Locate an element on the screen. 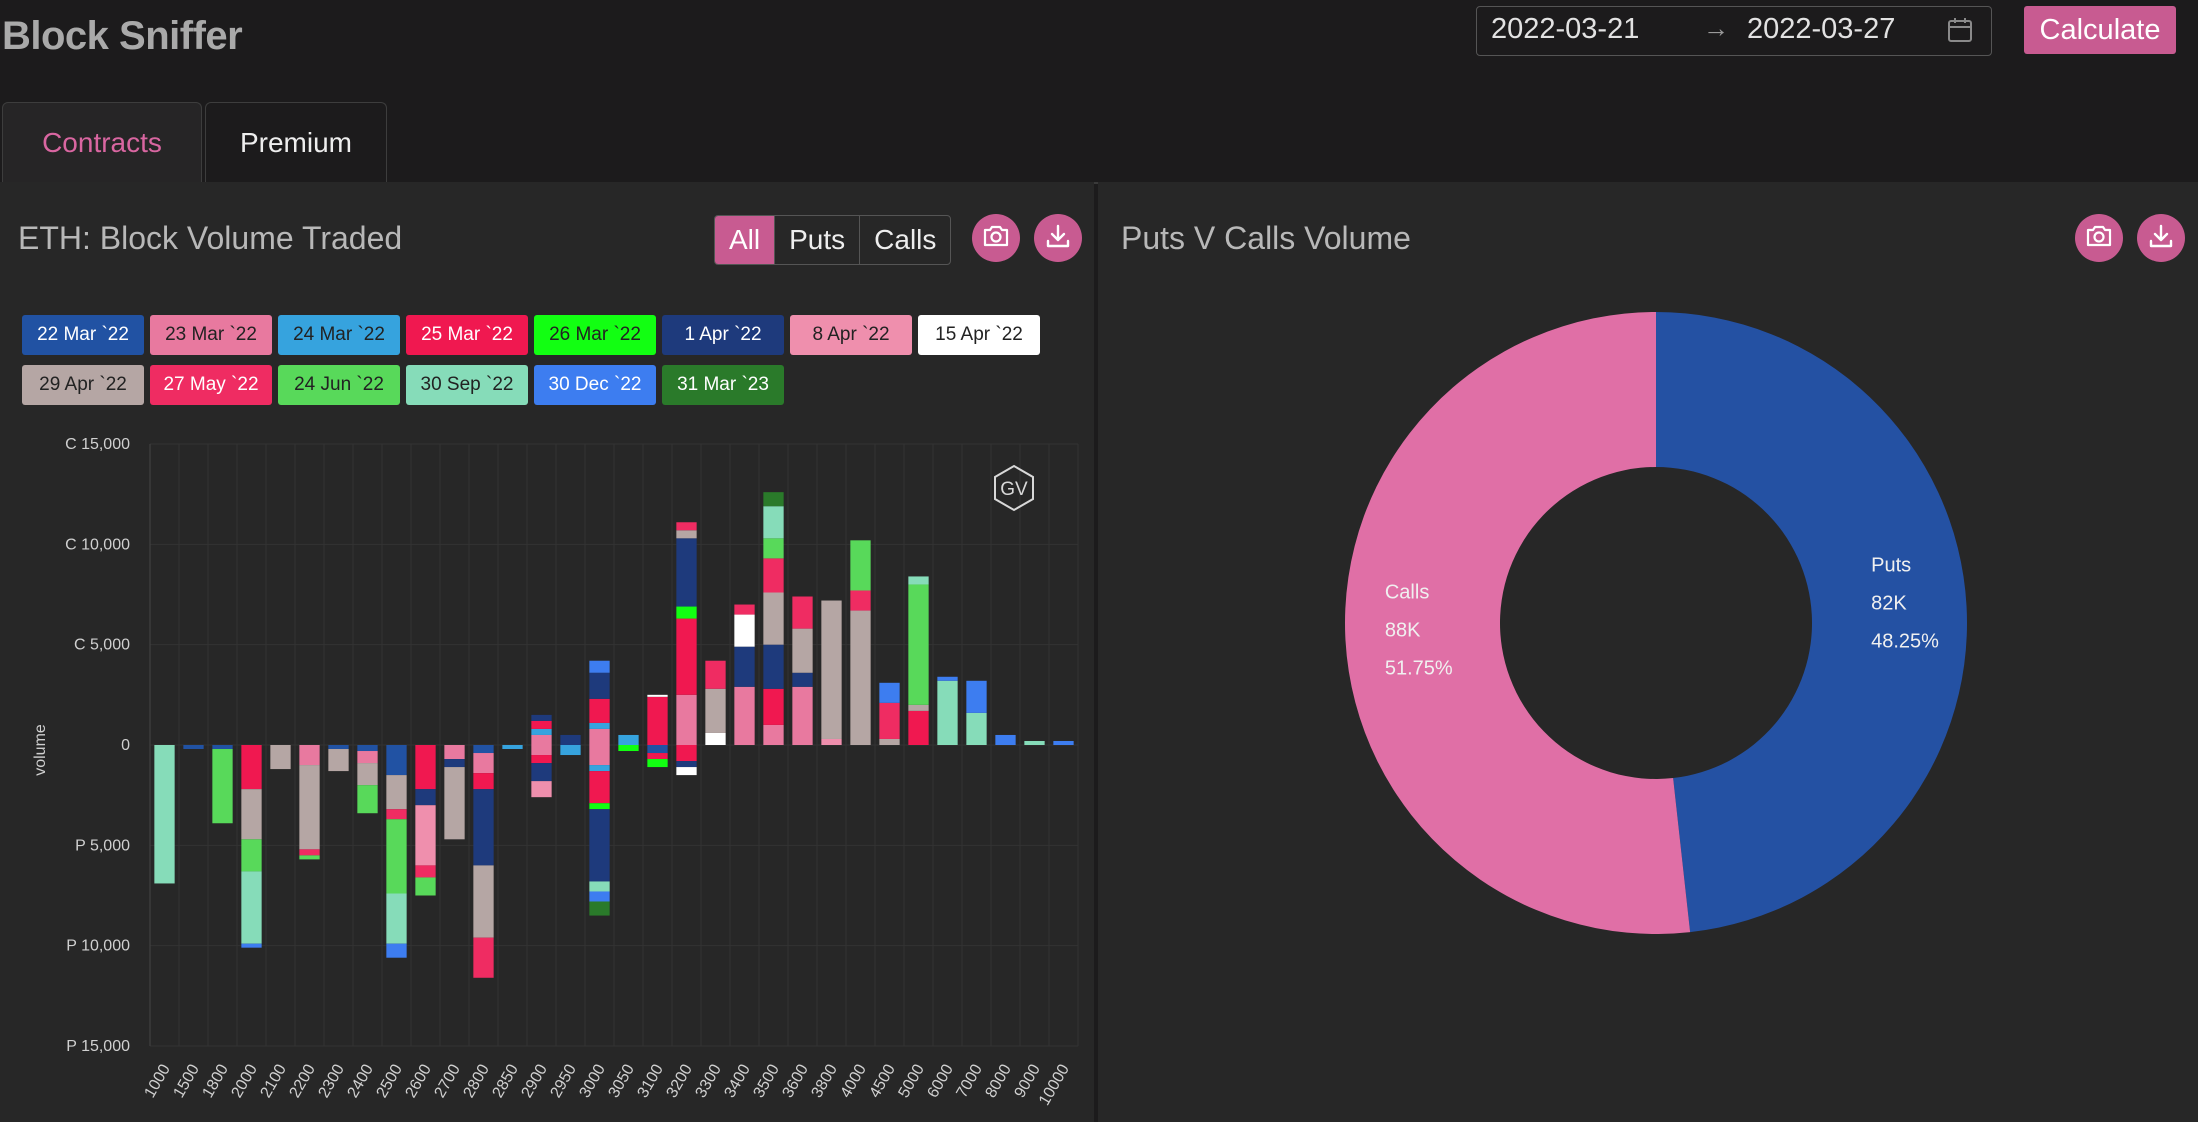 Image resolution: width=2198 pixels, height=1122 pixels. date-range-picker: 2022-03-21 → 2022-03-27 is located at coordinates (1734, 31).